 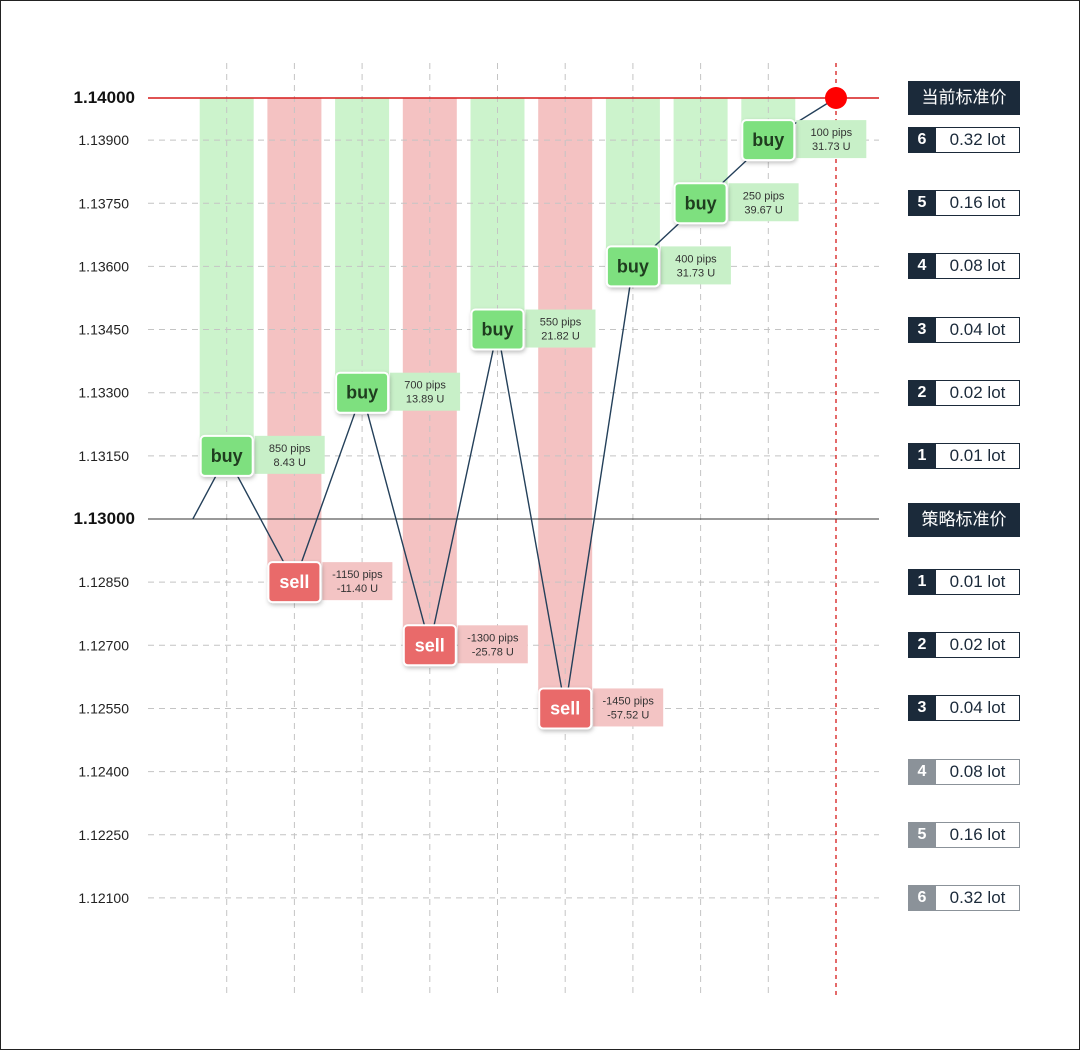 I want to click on trade-value-label: 8.43 U, so click(x=289, y=463).